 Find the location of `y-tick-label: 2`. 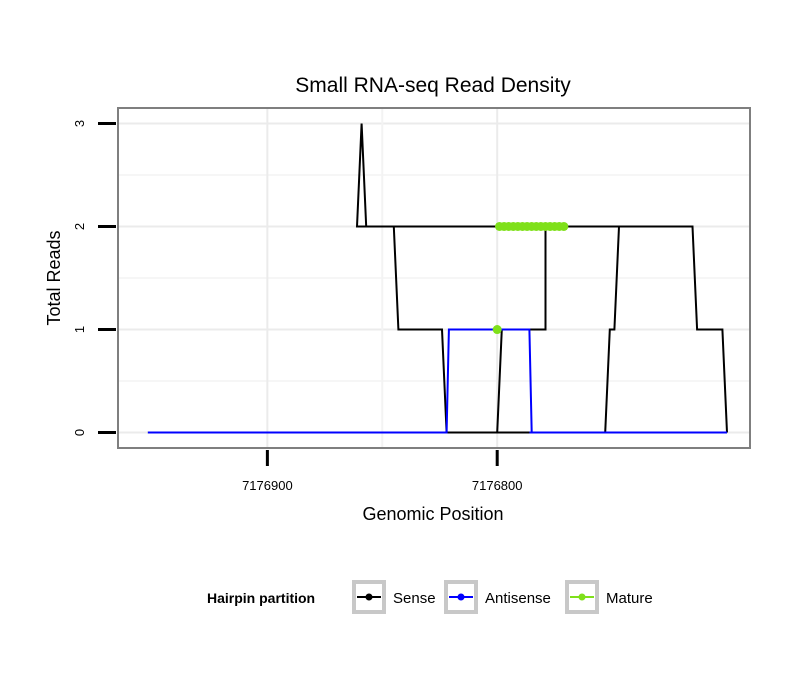

y-tick-label: 2 is located at coordinates (79, 226).